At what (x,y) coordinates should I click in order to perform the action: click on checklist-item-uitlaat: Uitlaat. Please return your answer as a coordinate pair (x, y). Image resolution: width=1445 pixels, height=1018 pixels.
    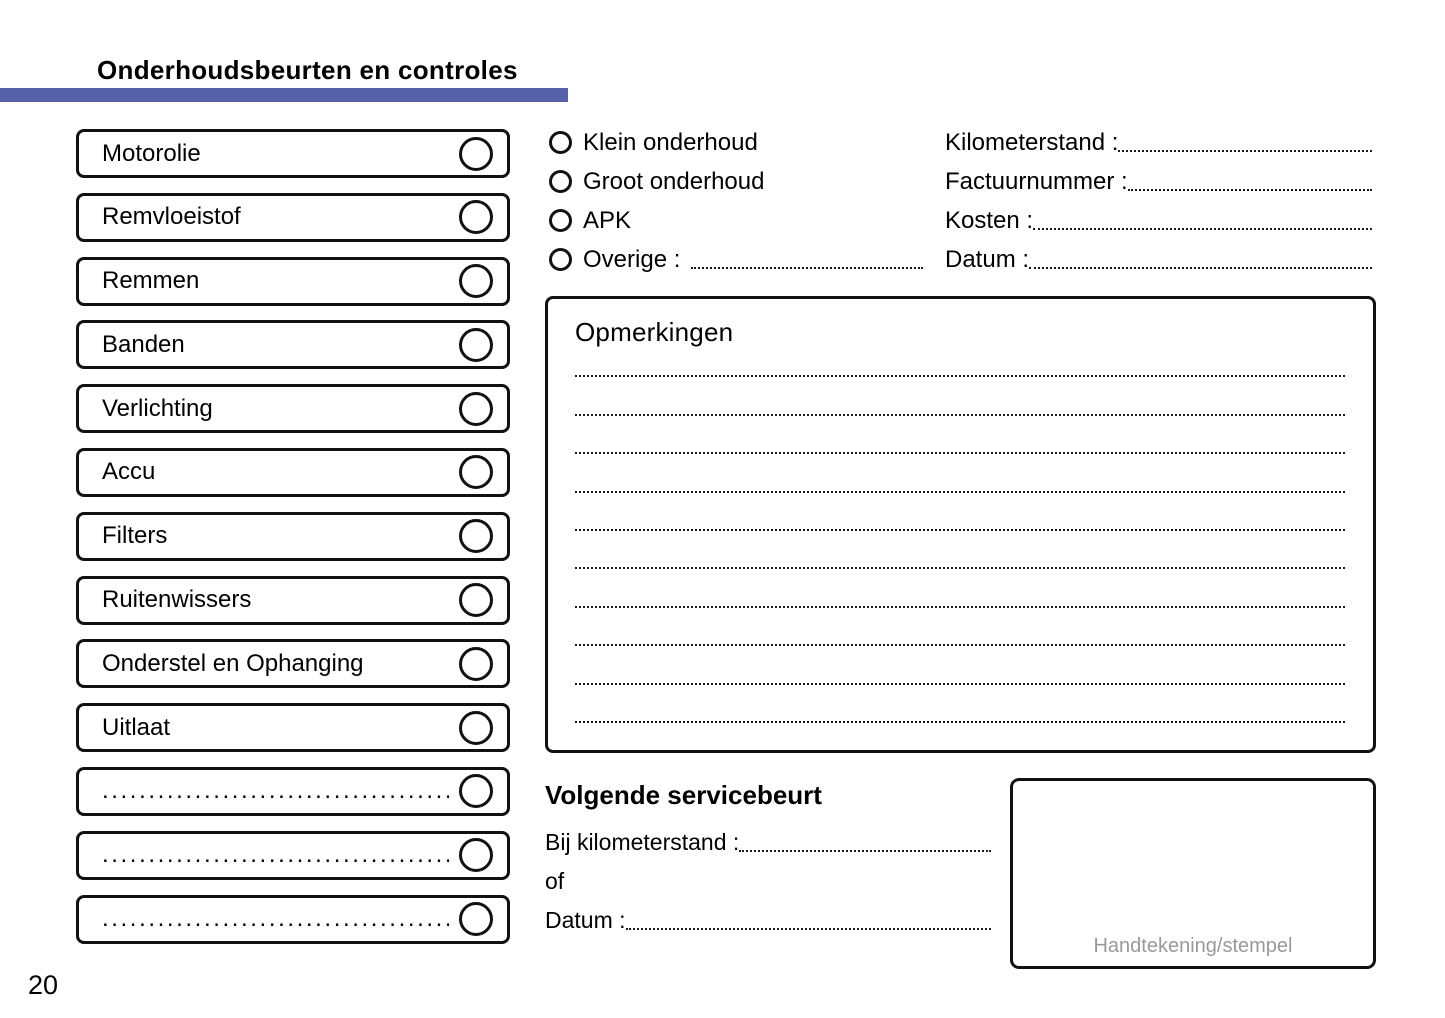
    Looking at the image, I should click on (293, 728).